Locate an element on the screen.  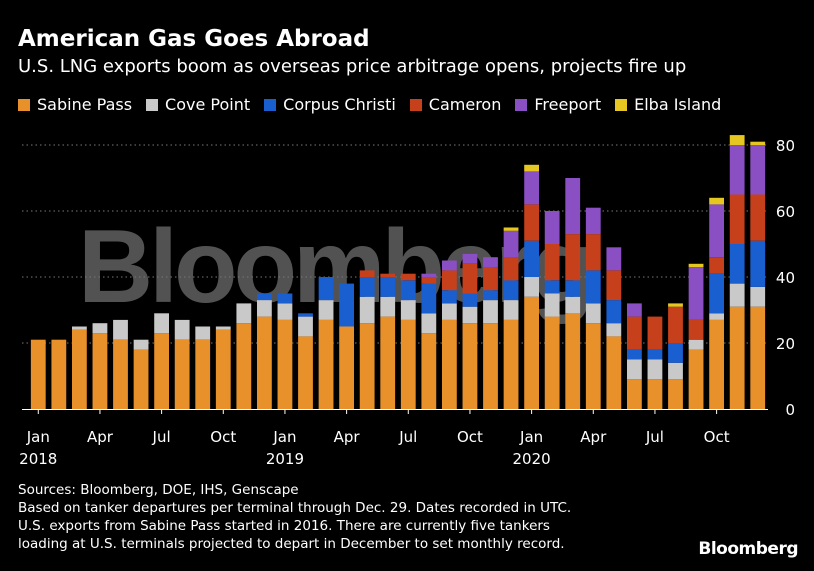
sources-note: Sources: Bloomberg, DOE, IHS, Genscape is located at coordinates (158, 490).